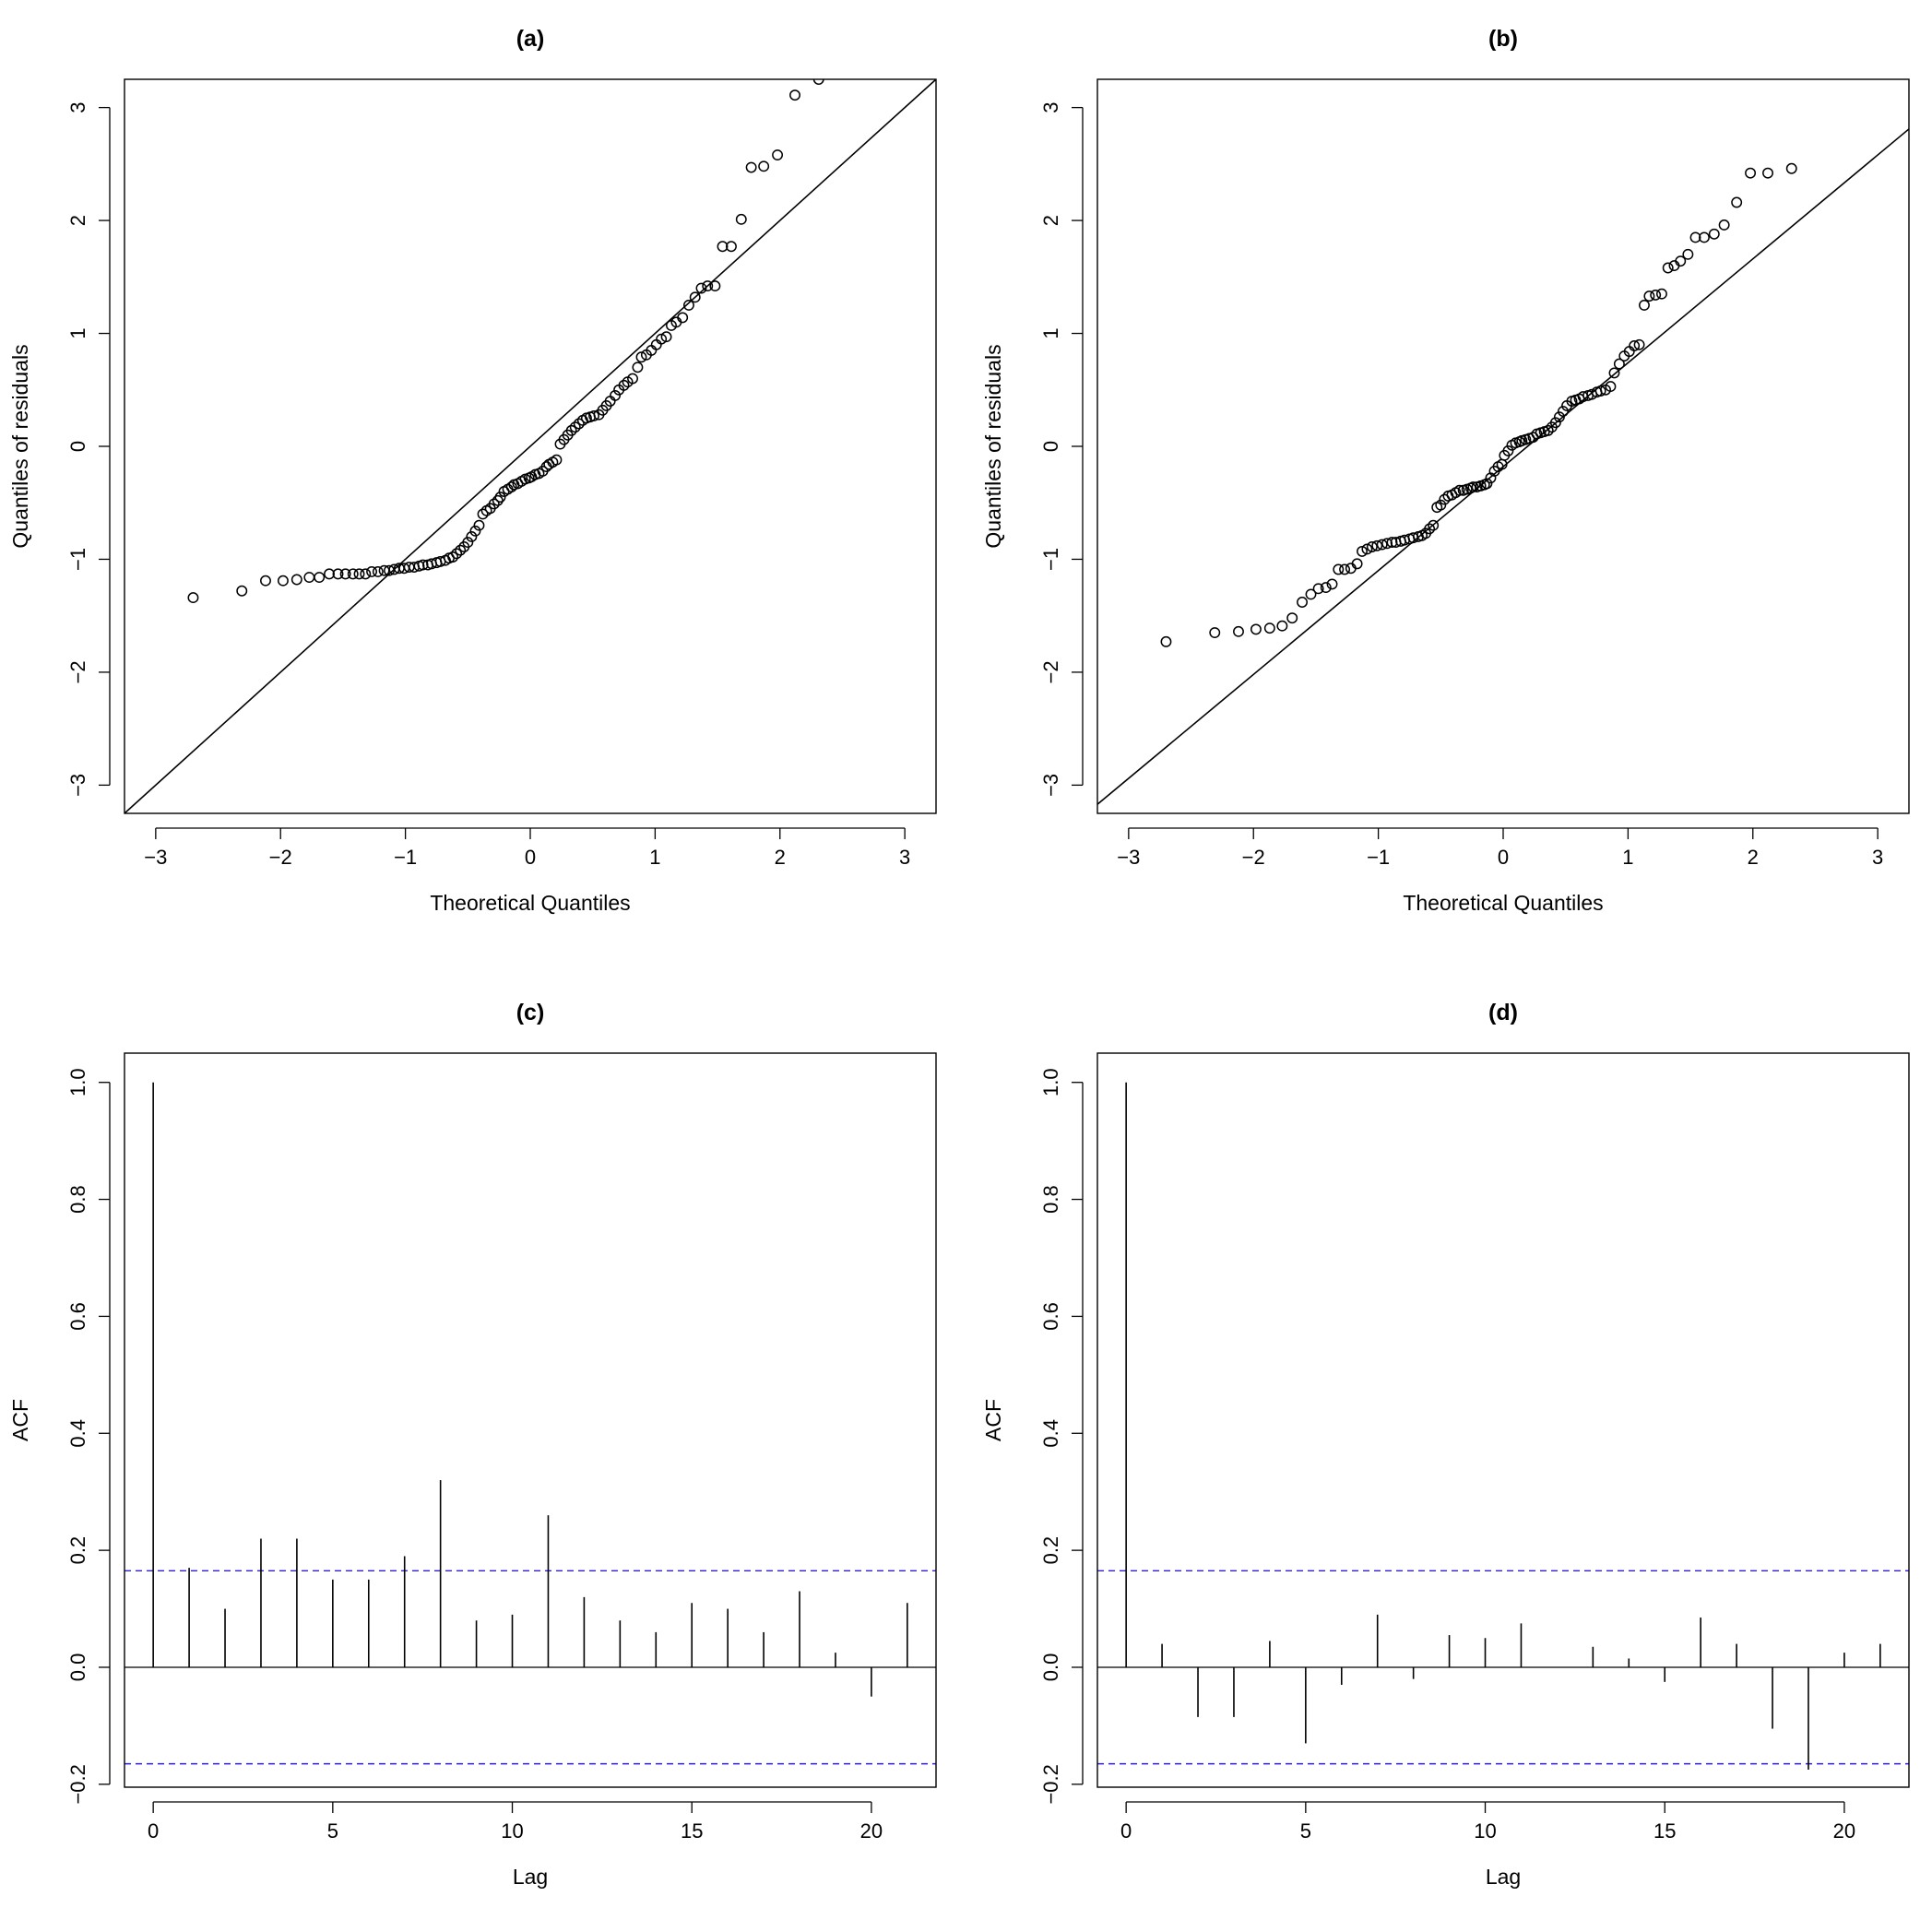 The width and height of the screenshot is (1932, 1908). I want to click on y-tick-label: 1, so click(78, 332).